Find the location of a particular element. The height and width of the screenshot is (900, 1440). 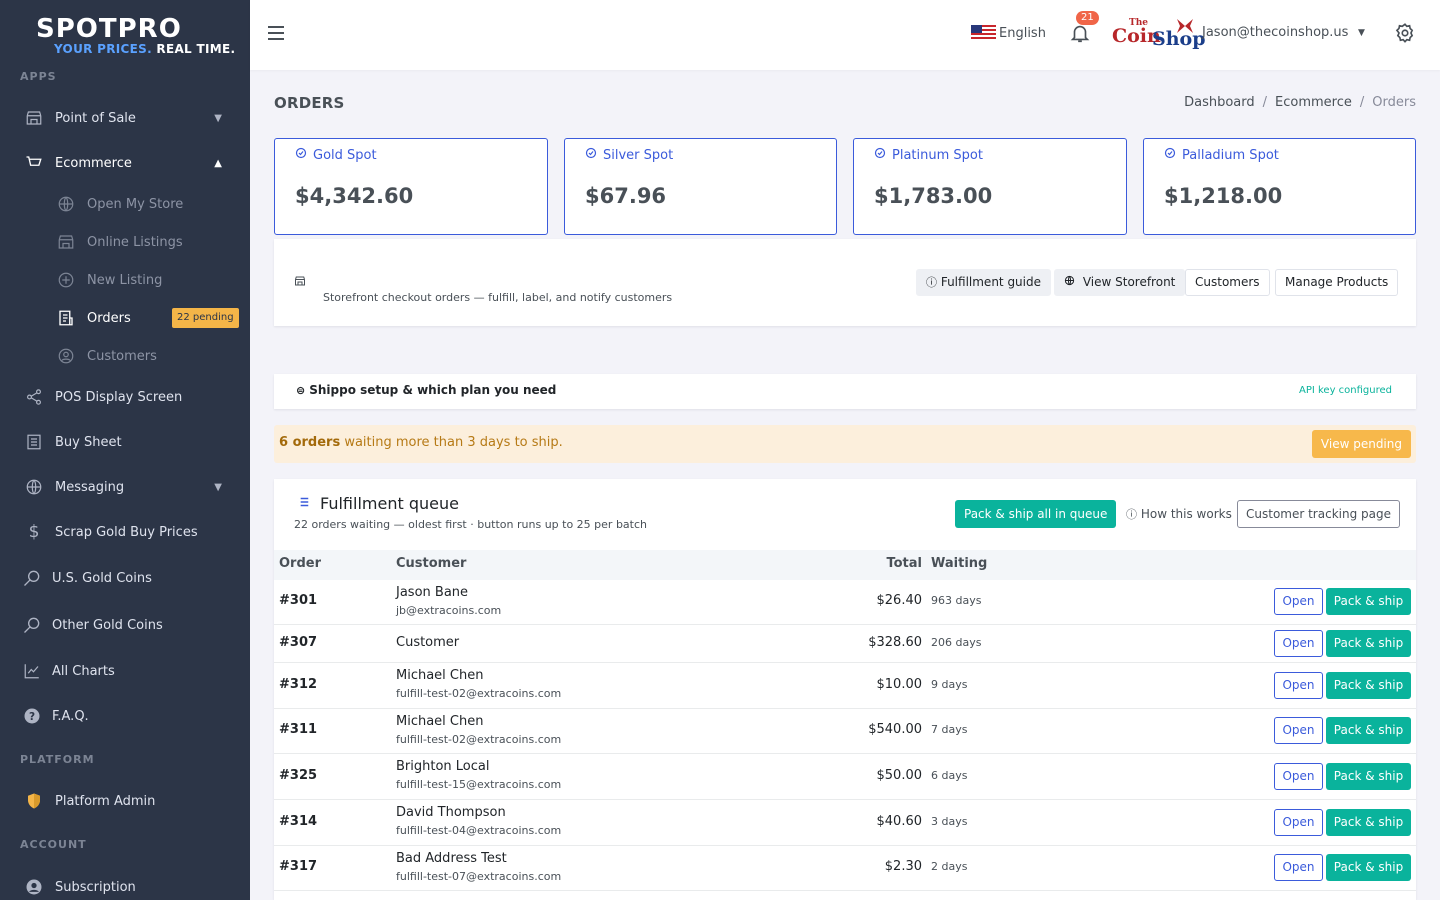

waiting-time: 9 days is located at coordinates (949, 684).